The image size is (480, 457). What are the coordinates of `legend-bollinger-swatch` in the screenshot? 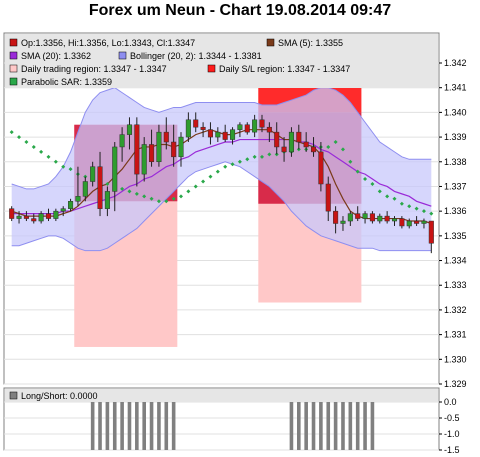 It's located at (122, 55).